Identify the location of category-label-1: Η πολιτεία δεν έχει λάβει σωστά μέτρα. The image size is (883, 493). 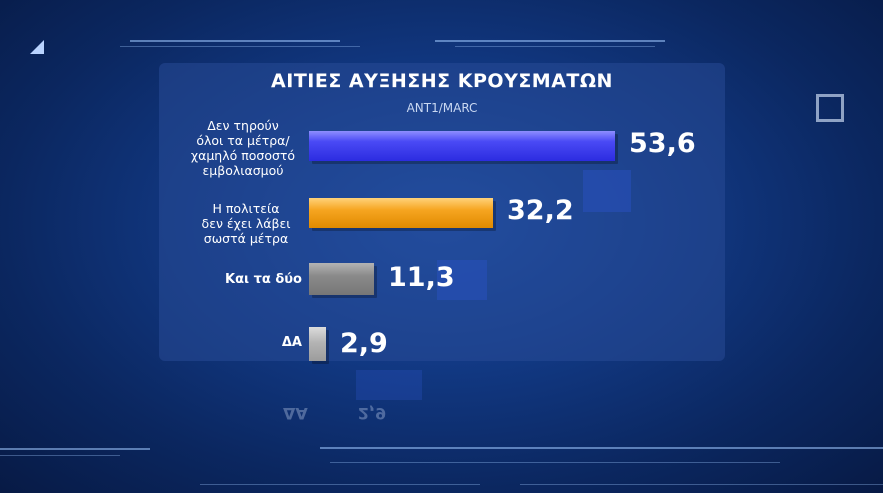
(246, 223).